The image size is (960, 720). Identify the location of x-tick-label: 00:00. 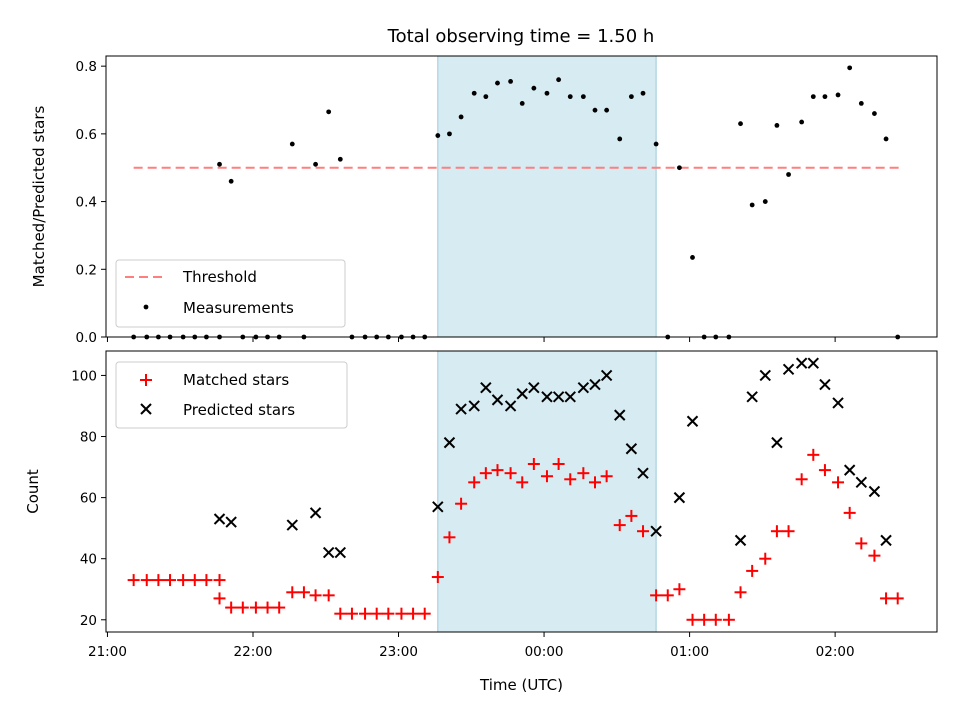
(544, 652).